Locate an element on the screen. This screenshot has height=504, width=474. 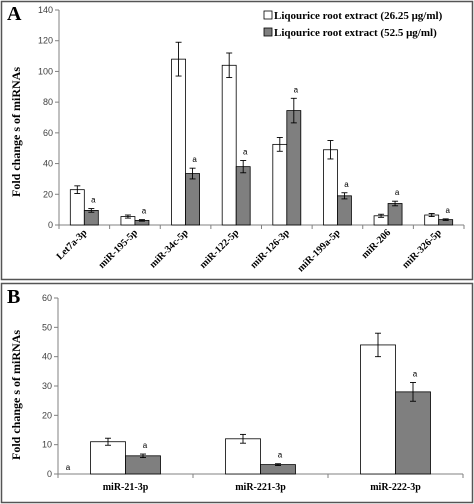
panel-b-category-label: miR-21-3p is located at coordinates (126, 487).